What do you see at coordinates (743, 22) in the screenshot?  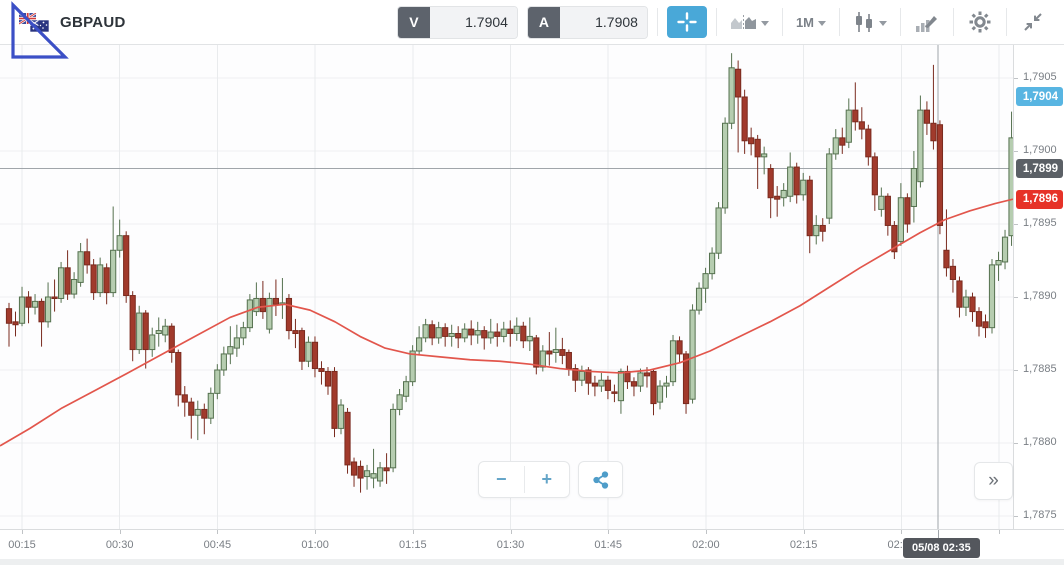 I see `area-chart-type-icon` at bounding box center [743, 22].